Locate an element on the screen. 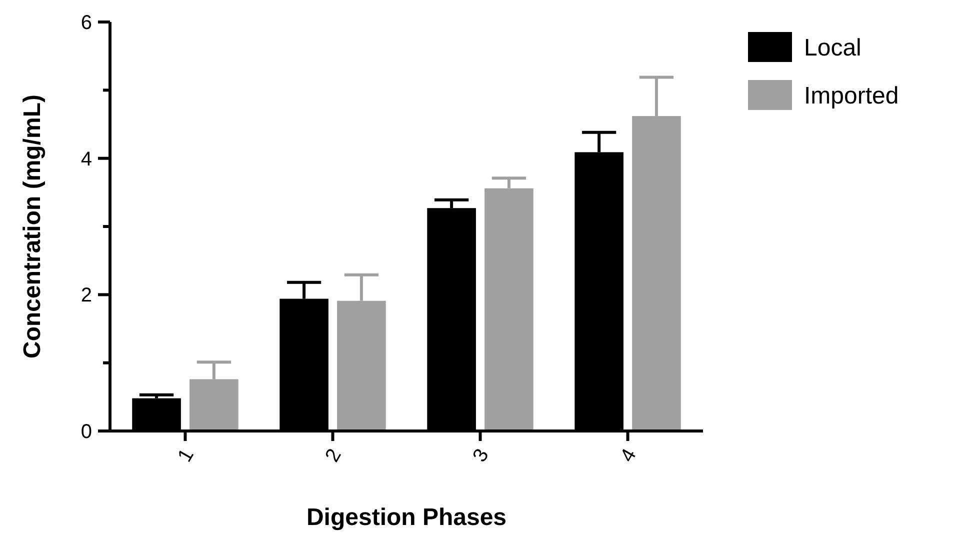 Image resolution: width=963 pixels, height=537 pixels. y-tick-label: 0 is located at coordinates (86, 432).